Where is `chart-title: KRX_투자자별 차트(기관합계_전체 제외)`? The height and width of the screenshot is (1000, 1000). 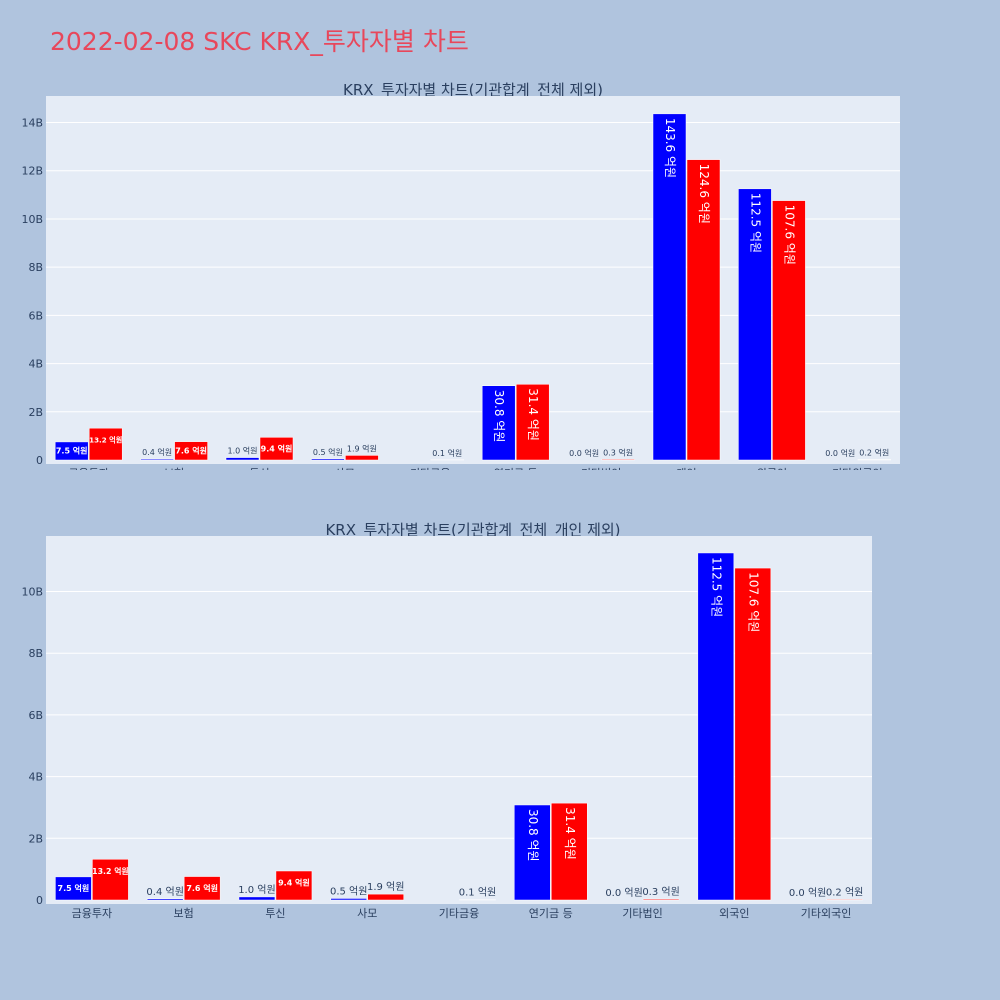
chart-title: KRX_투자자별 차트(기관합계_전체 제외) is located at coordinates (473, 90).